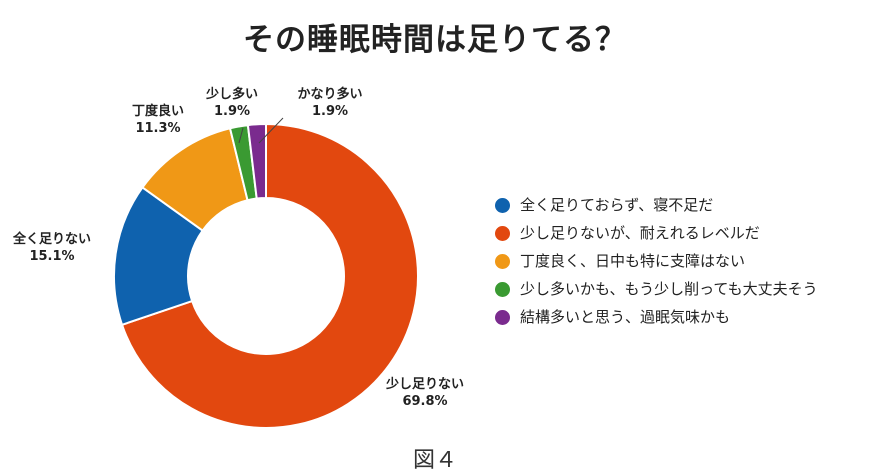 This screenshot has height=474, width=870. What do you see at coordinates (434, 460) in the screenshot?
I see `figure-caption: 図４` at bounding box center [434, 460].